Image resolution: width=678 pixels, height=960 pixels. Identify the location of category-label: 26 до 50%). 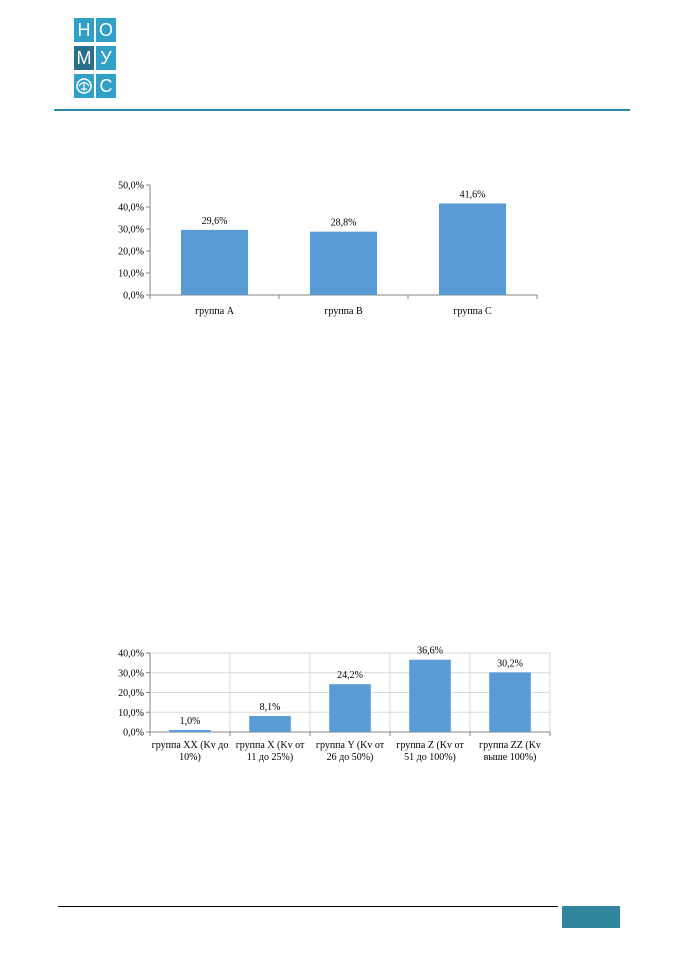
(350, 757).